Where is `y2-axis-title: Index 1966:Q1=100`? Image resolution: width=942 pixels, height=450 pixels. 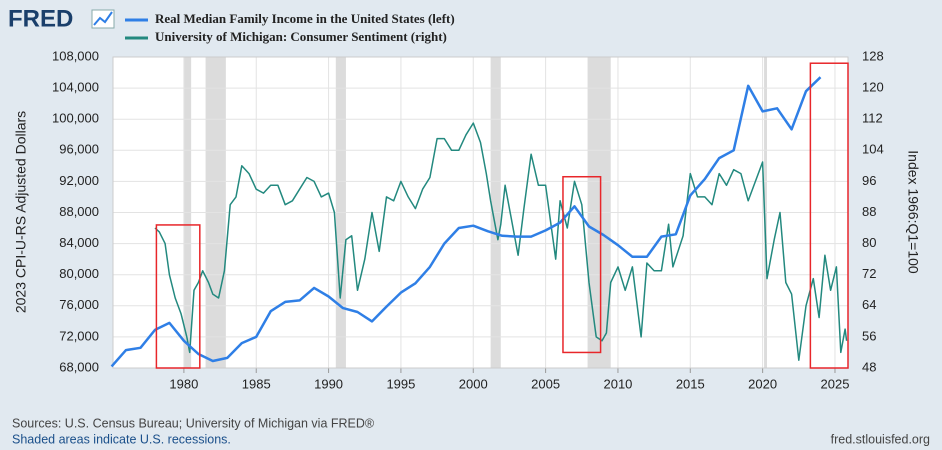
y2-axis-title: Index 1966:Q1=100 is located at coordinates (913, 212).